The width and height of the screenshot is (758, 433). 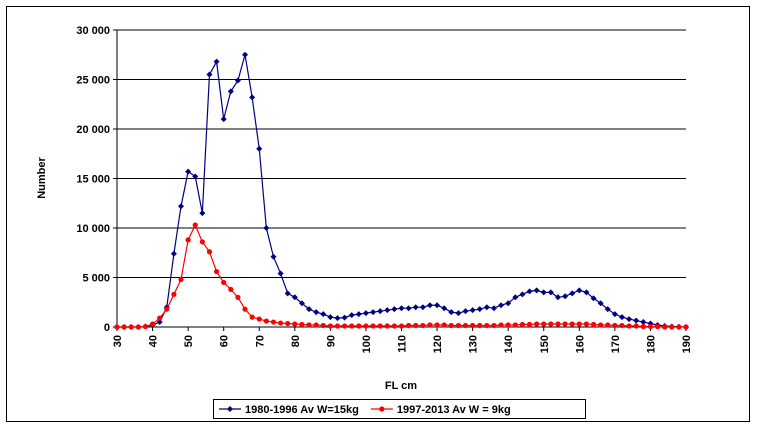 What do you see at coordinates (93, 130) in the screenshot?
I see `y-tick-label: 20 000` at bounding box center [93, 130].